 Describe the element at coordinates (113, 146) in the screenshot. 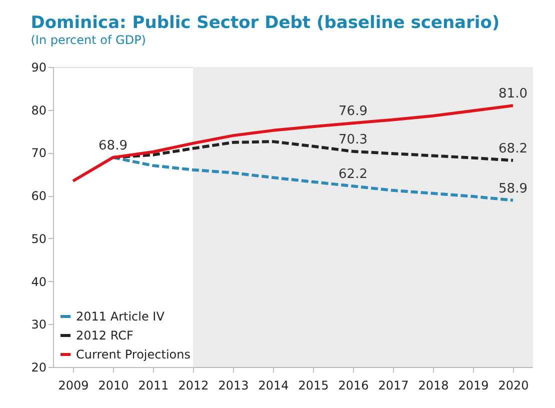

I see `annotation: 68.9` at that location.